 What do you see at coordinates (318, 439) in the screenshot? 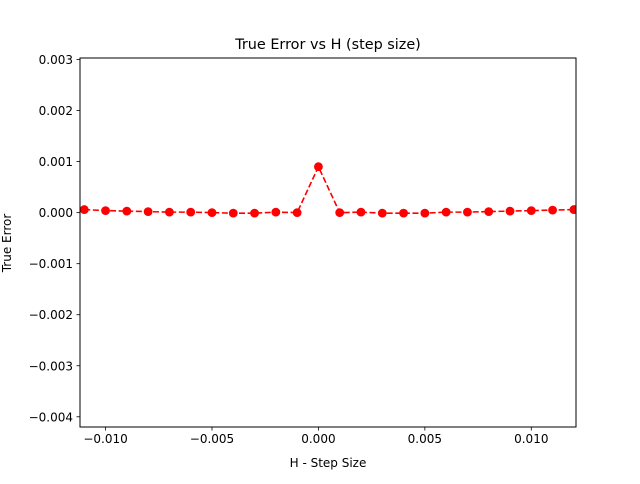
I see `x-tick-label: 0.000` at bounding box center [318, 439].